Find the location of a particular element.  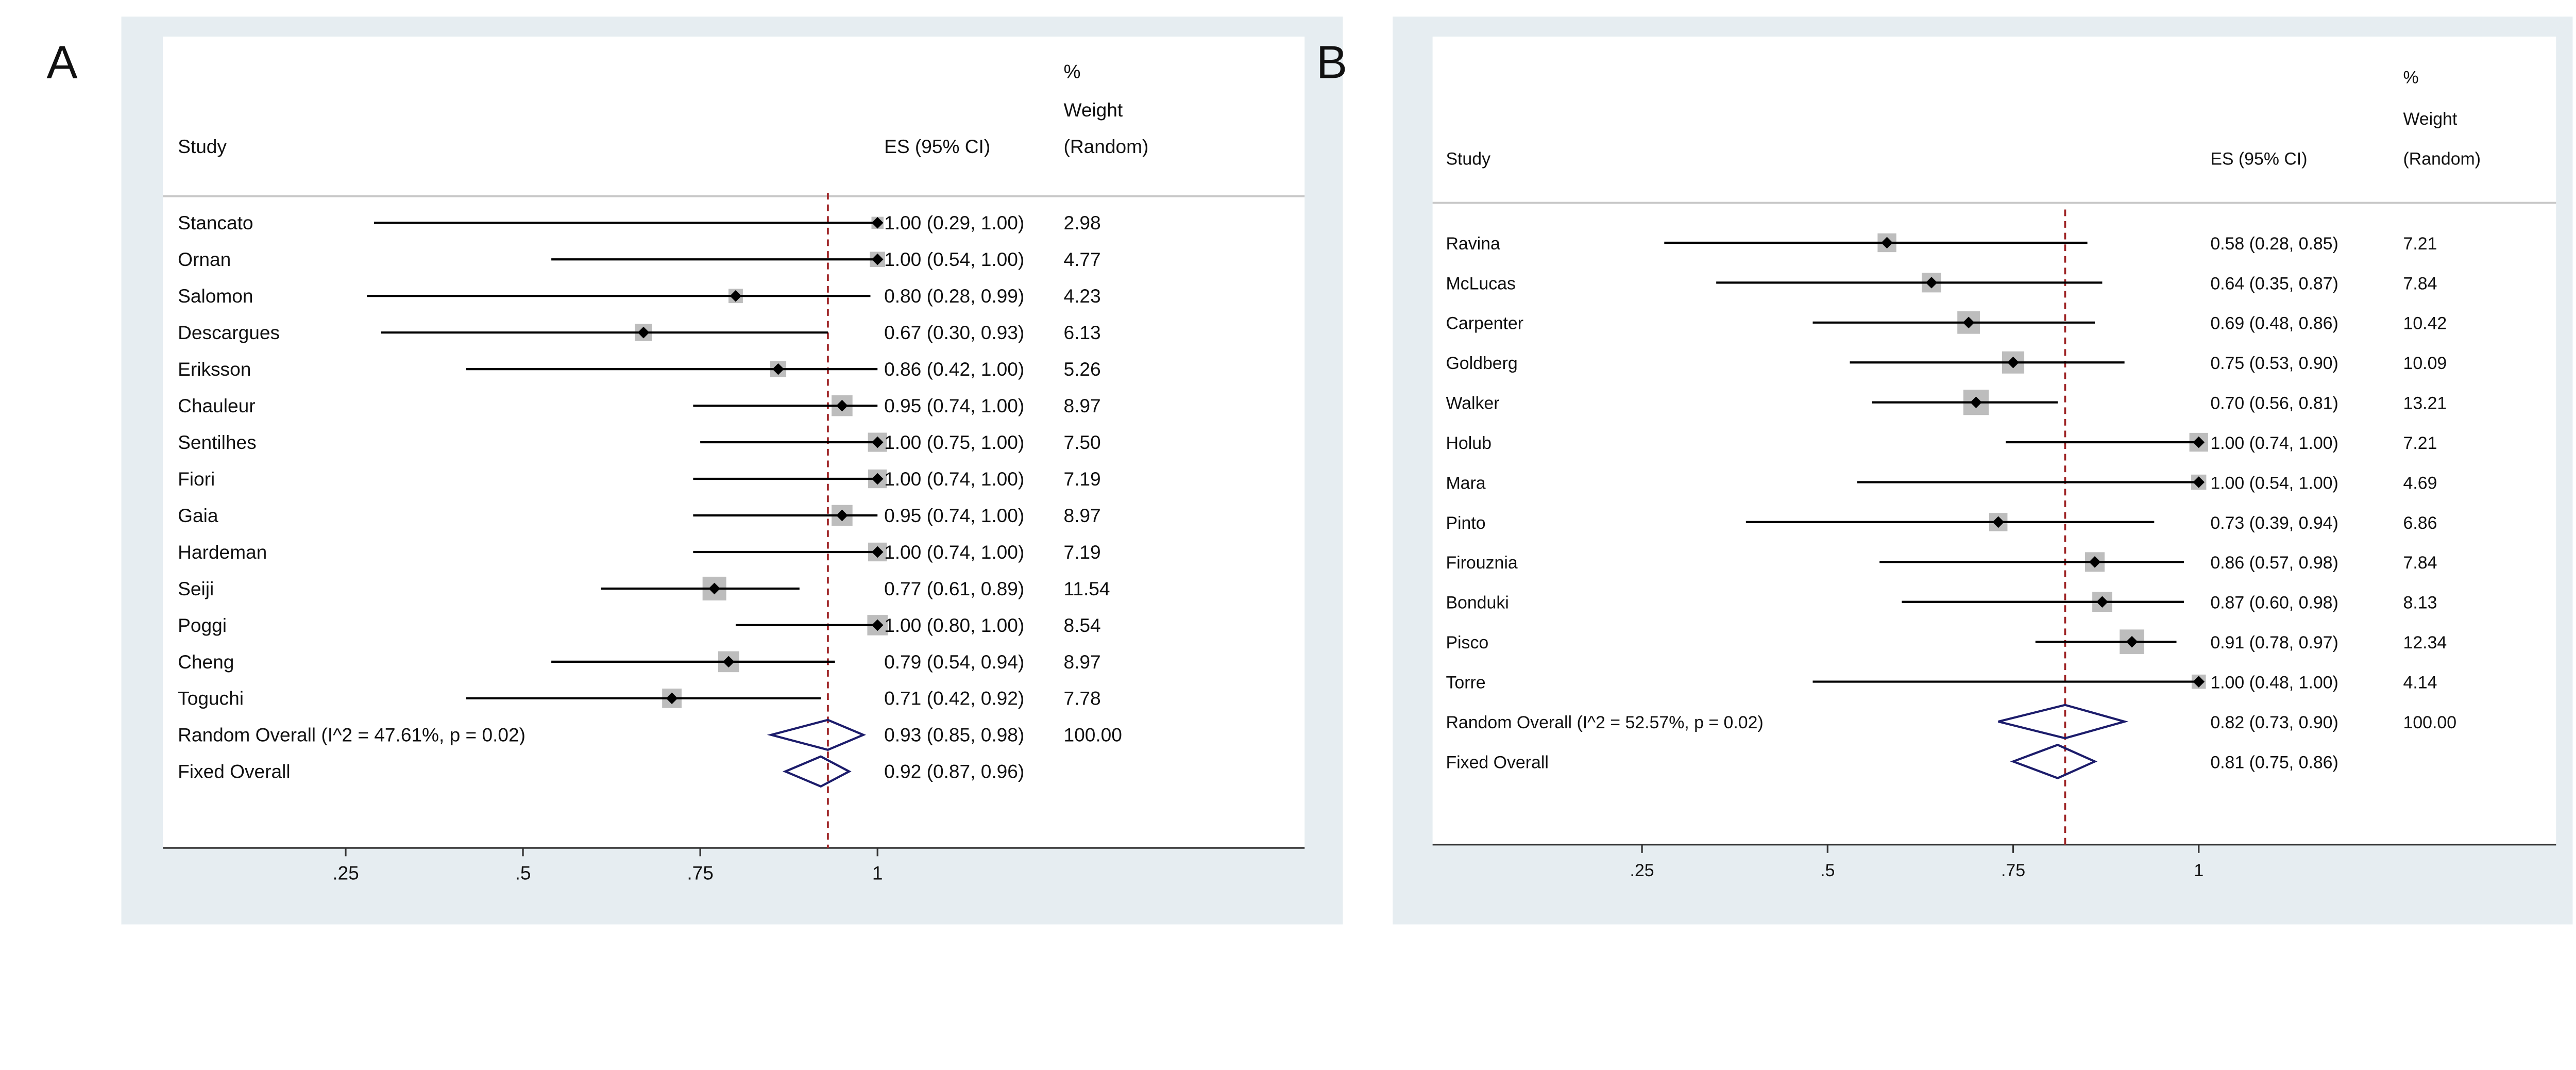

study-name: Salomon is located at coordinates (215, 296).